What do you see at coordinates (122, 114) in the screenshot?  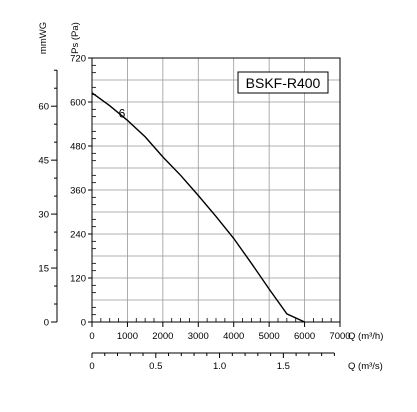 I see `series-label: 6` at bounding box center [122, 114].